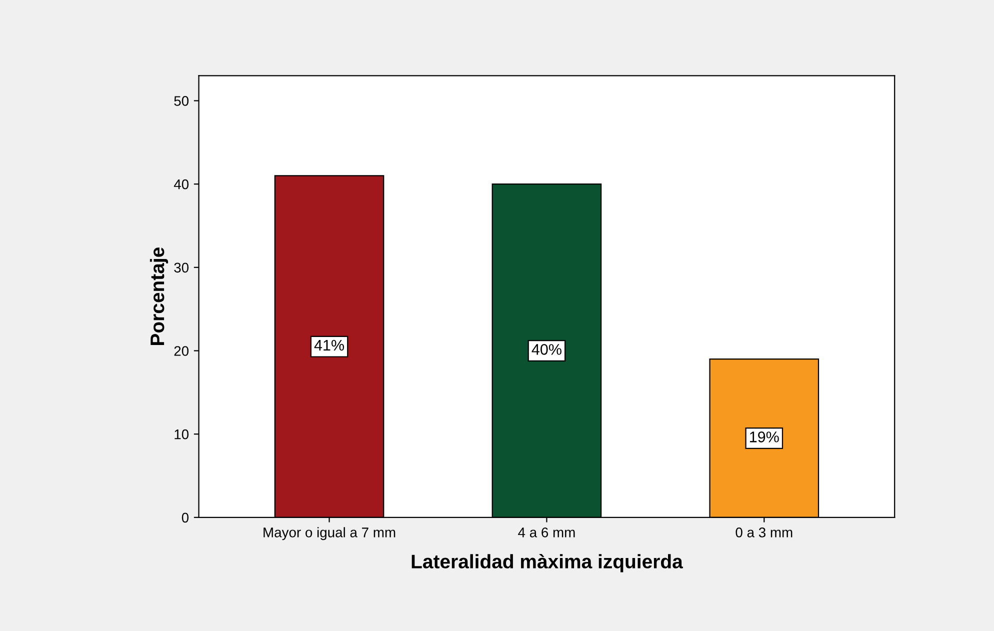  What do you see at coordinates (181, 267) in the screenshot?
I see `y-tick-label: 30` at bounding box center [181, 267].